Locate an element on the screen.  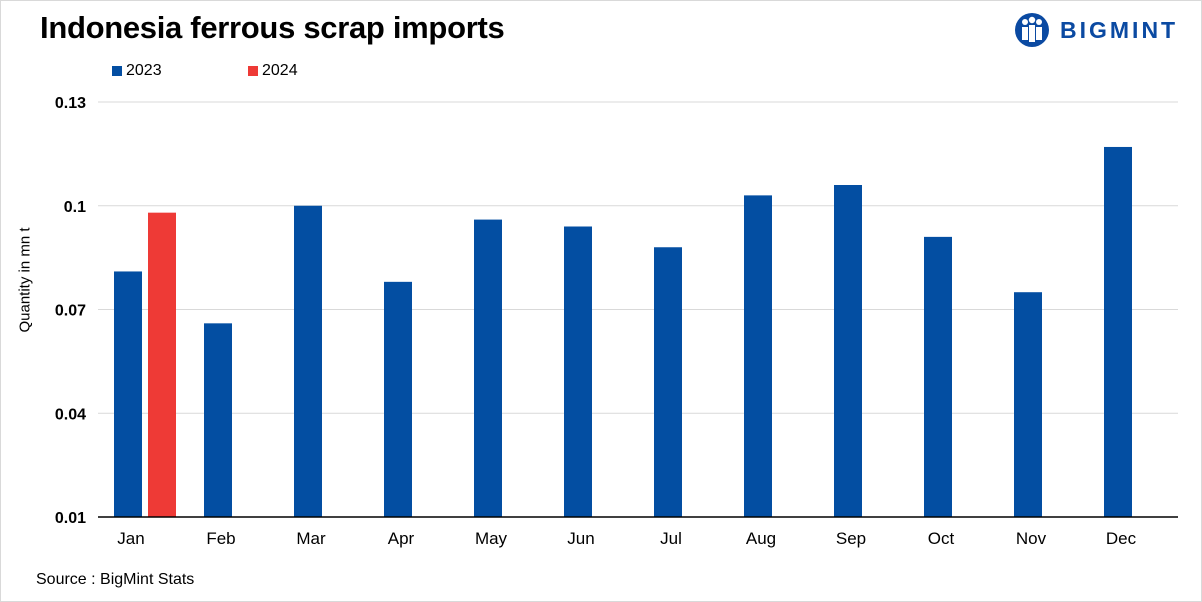
logo-wordmark: BIGMINT is located at coordinates (1119, 29).